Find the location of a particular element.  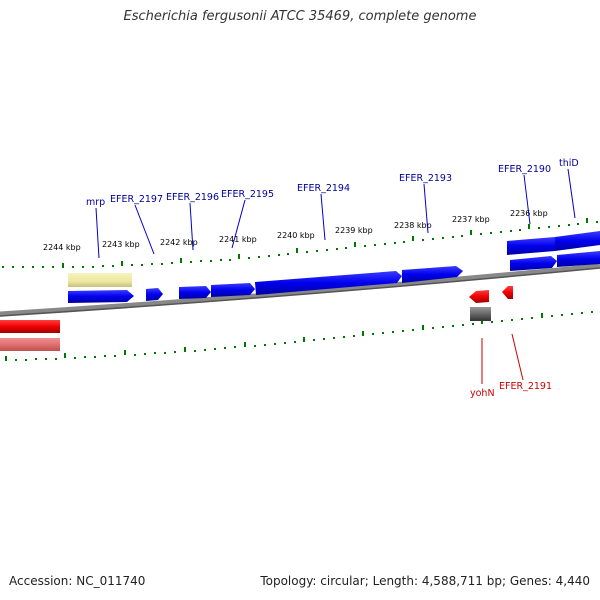

genome-backbone-shade is located at coordinates (300, 292).